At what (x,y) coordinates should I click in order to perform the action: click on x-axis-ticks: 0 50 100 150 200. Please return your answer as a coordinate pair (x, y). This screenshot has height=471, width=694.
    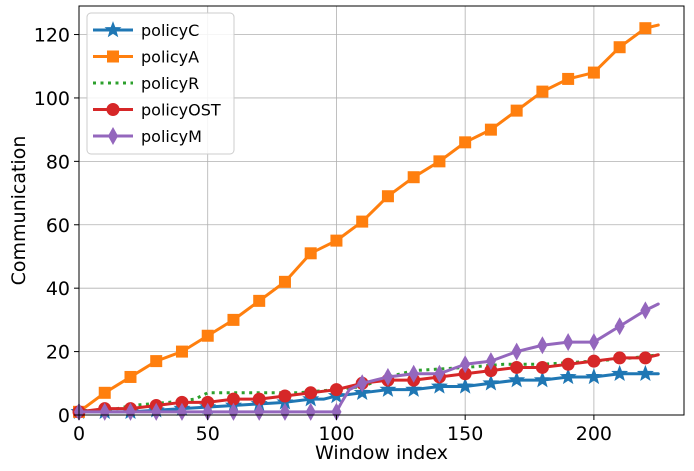
    Looking at the image, I should click on (342, 430).